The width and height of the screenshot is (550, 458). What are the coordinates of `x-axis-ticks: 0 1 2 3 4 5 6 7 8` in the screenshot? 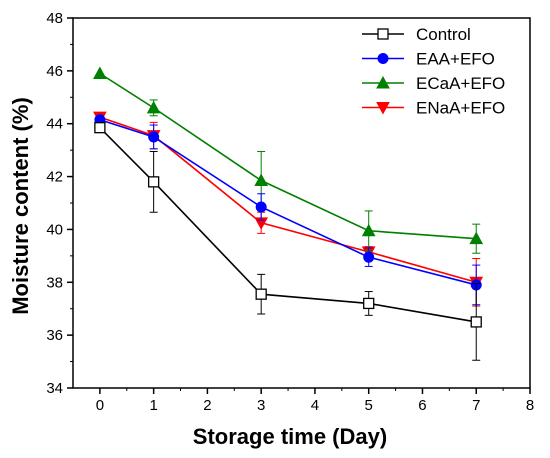 It's located at (315, 401).